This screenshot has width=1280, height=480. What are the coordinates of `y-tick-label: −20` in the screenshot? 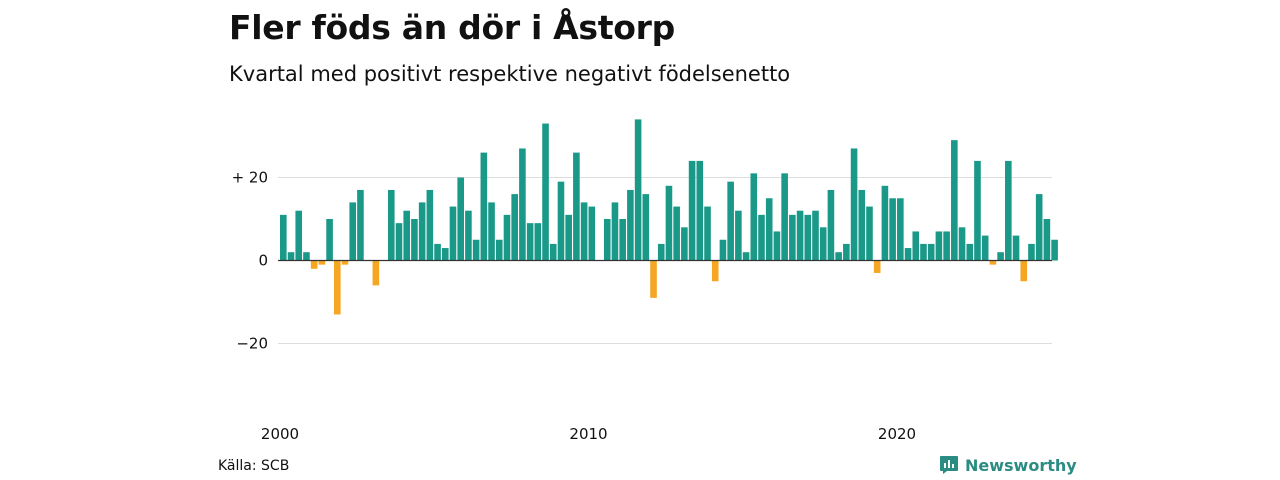 It's located at (252, 344).